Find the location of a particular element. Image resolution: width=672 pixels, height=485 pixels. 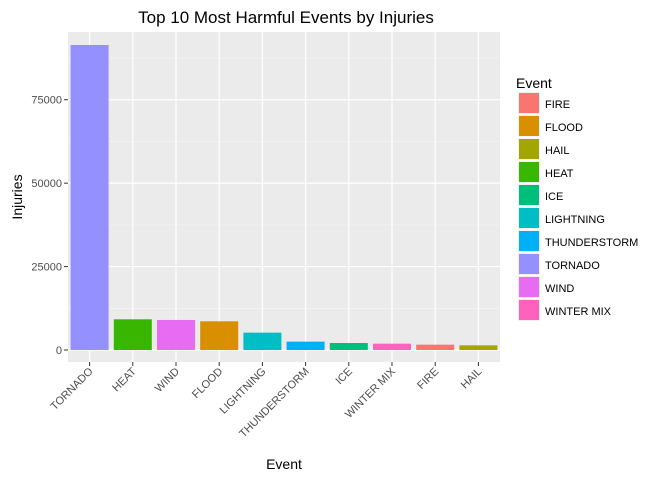

legend-label: TORNADO is located at coordinates (572, 266).